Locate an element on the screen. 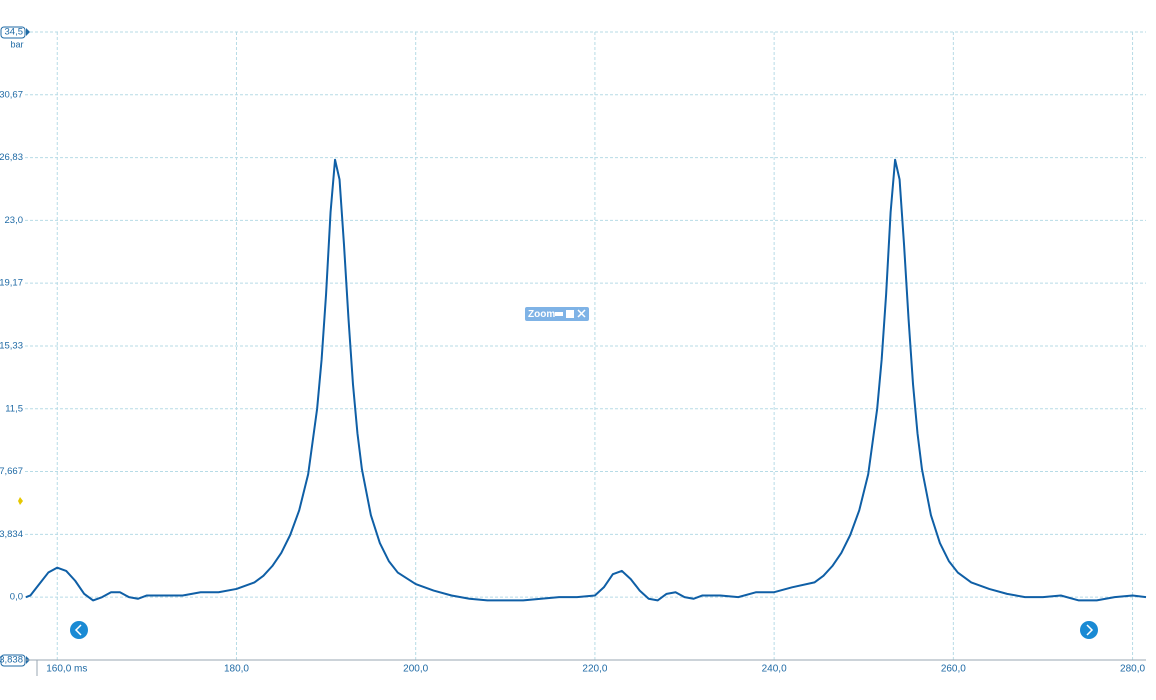  x-tick-label: 280,0 is located at coordinates (1132, 669).